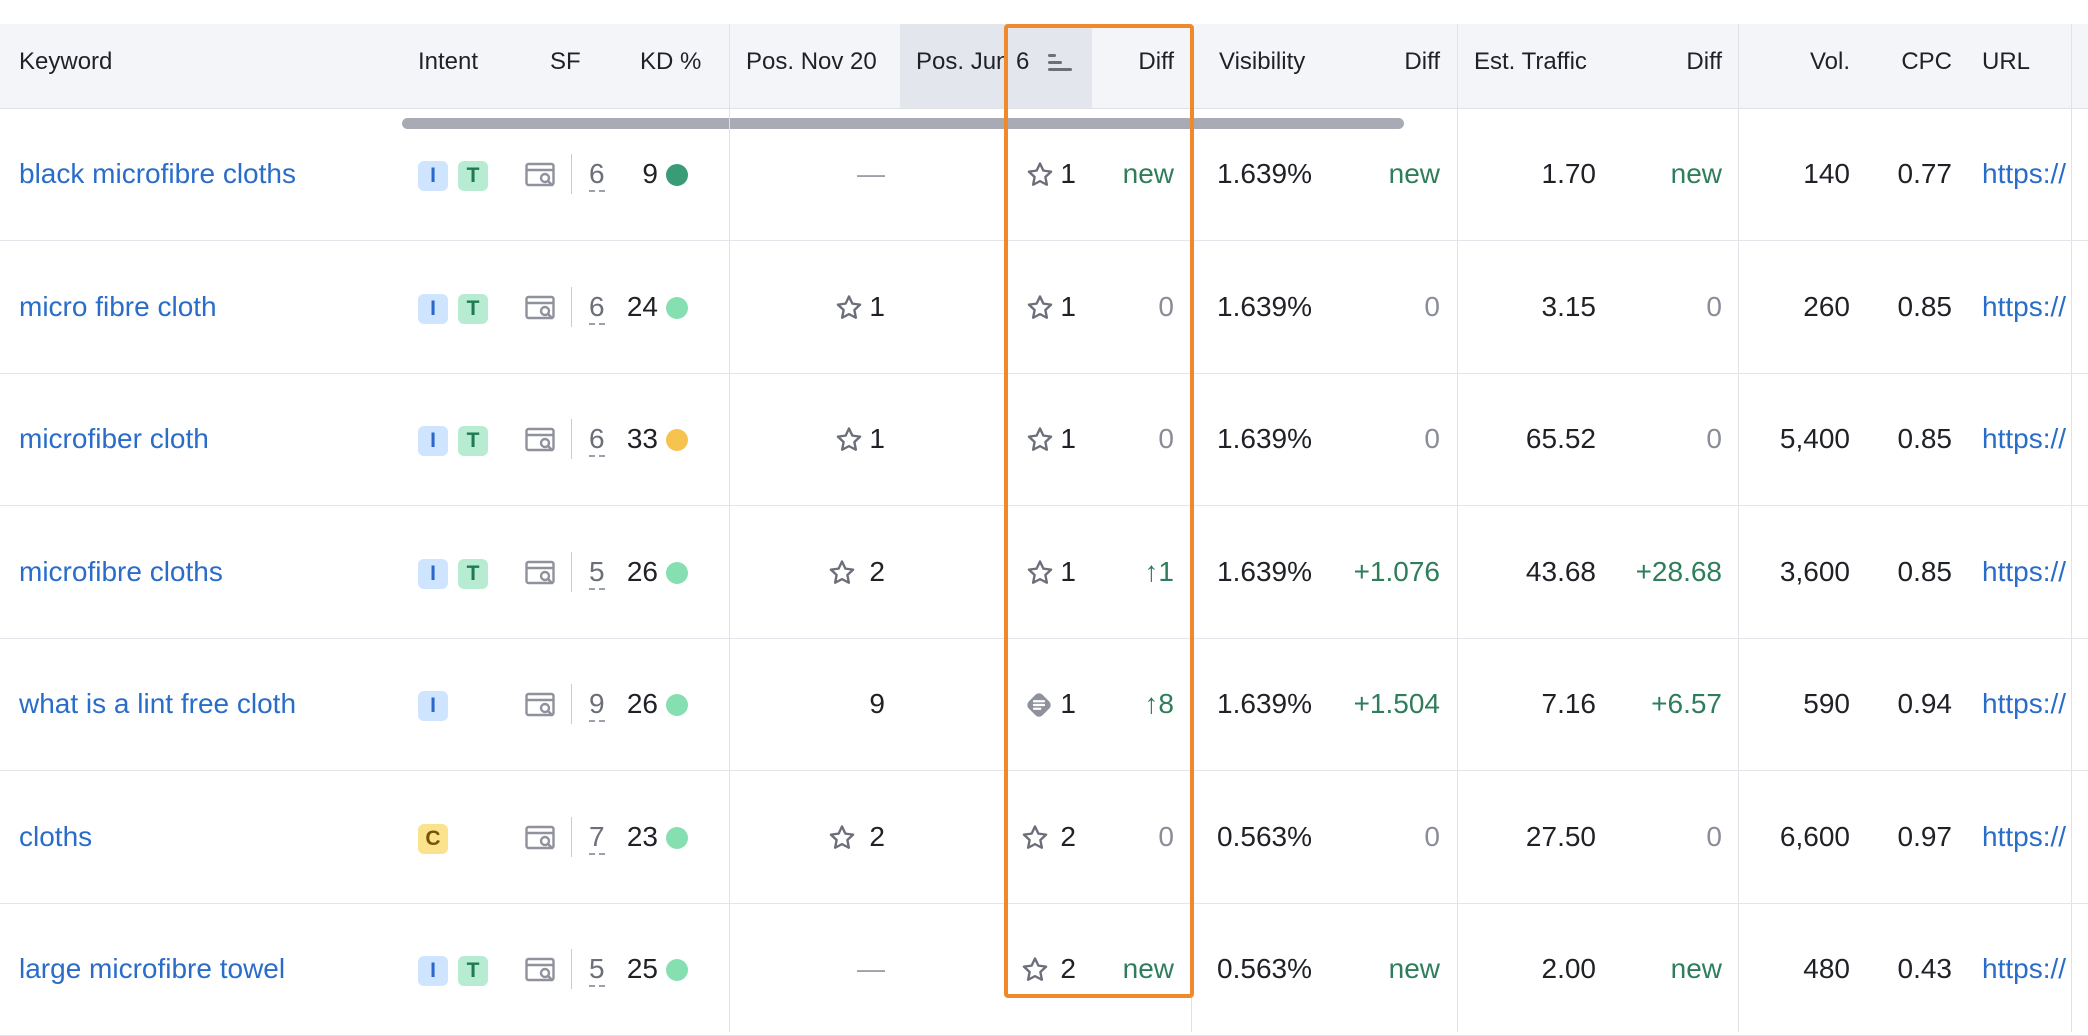  I want to click on kd-value: 24, so click(642, 306).